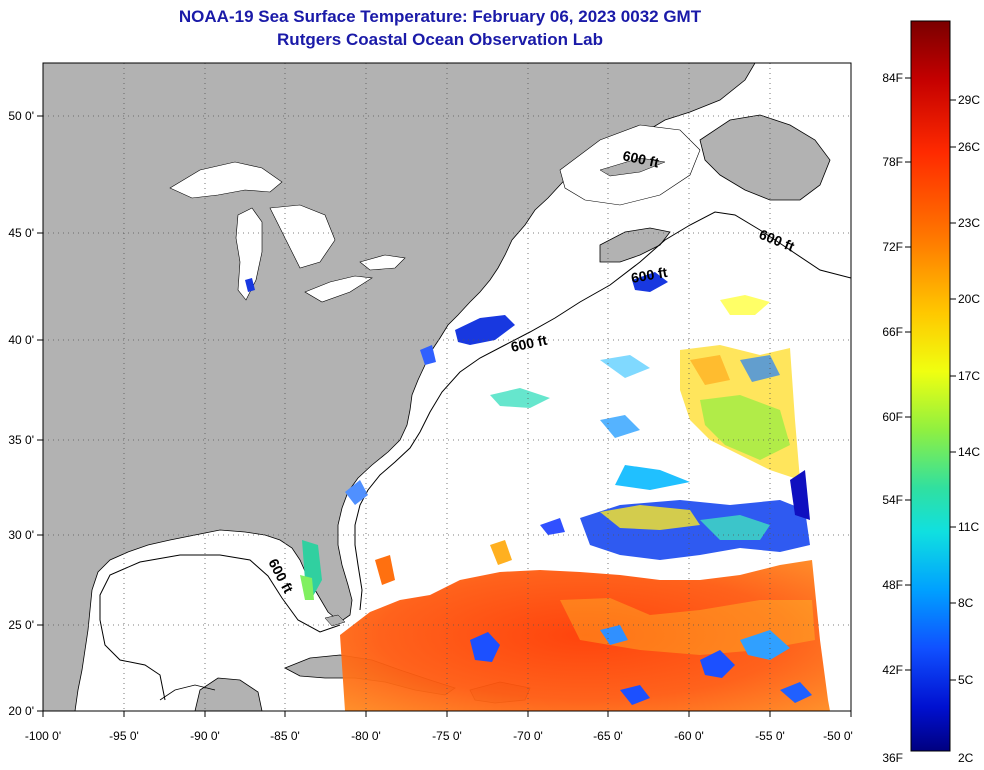 This screenshot has width=984, height=770. I want to click on colorbar-c-label: 23C, so click(969, 223).